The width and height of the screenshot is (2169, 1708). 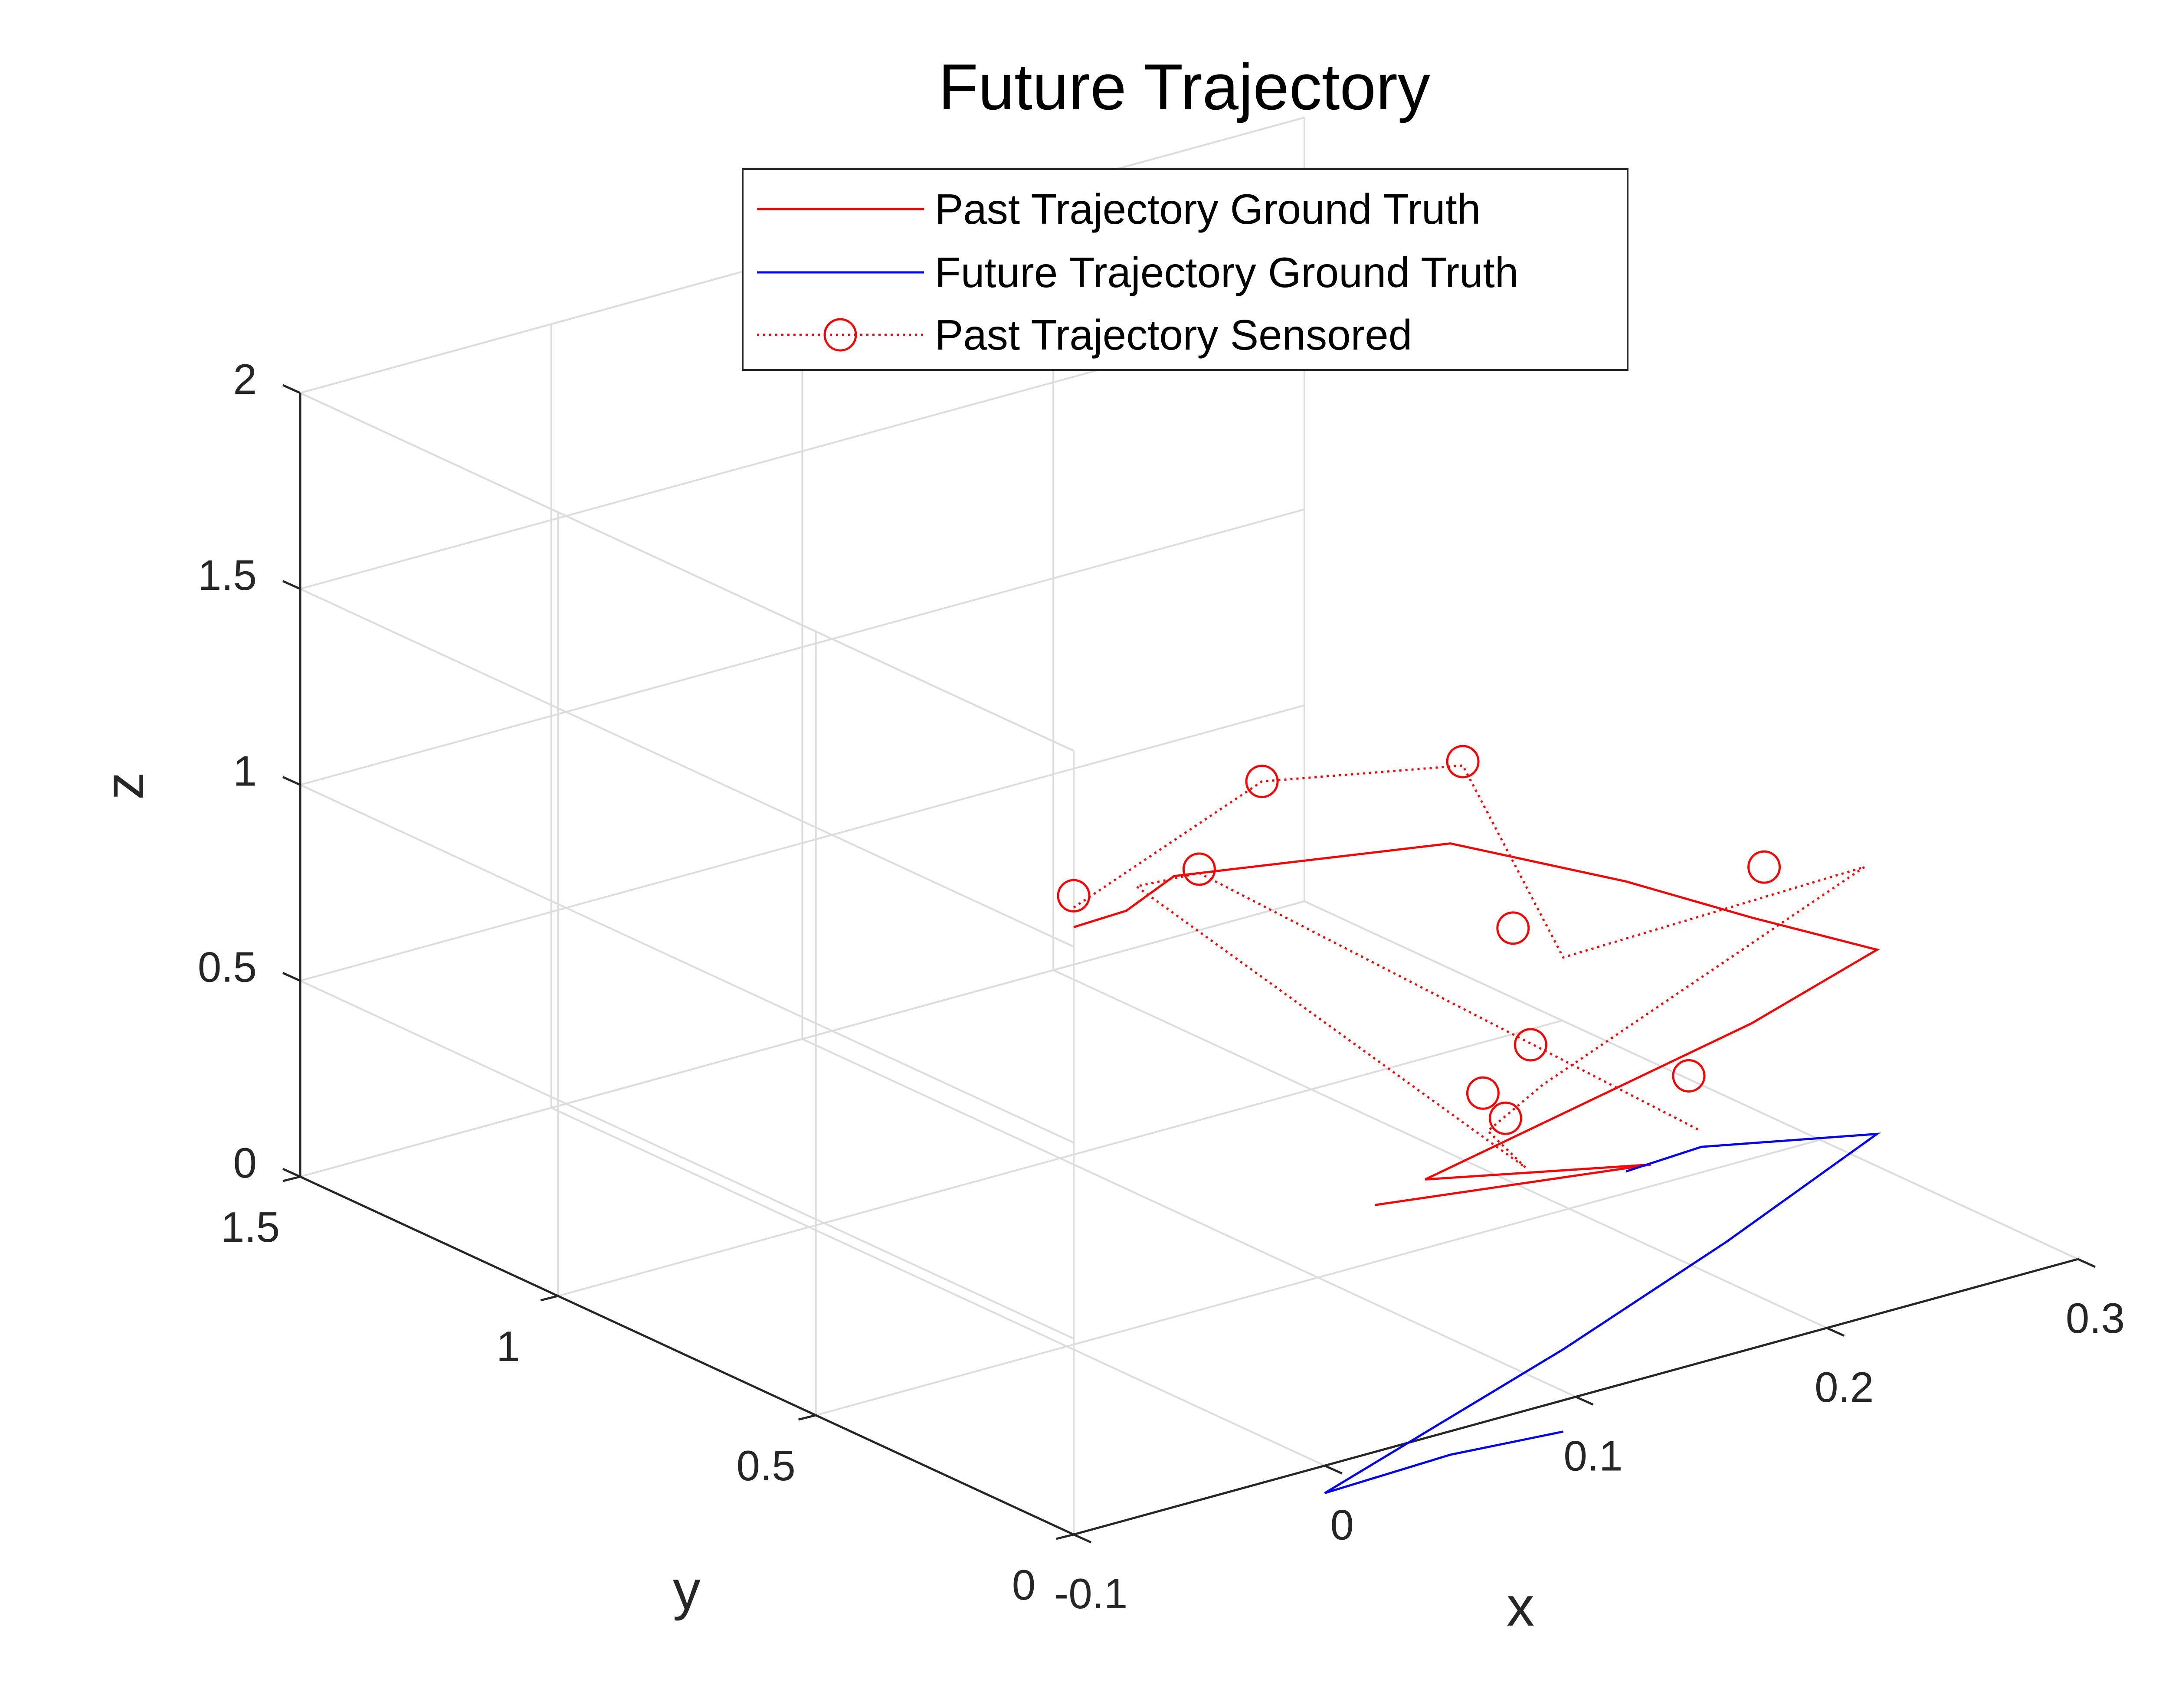 I want to click on x-tick-label: 0.2, so click(x=1844, y=1387).